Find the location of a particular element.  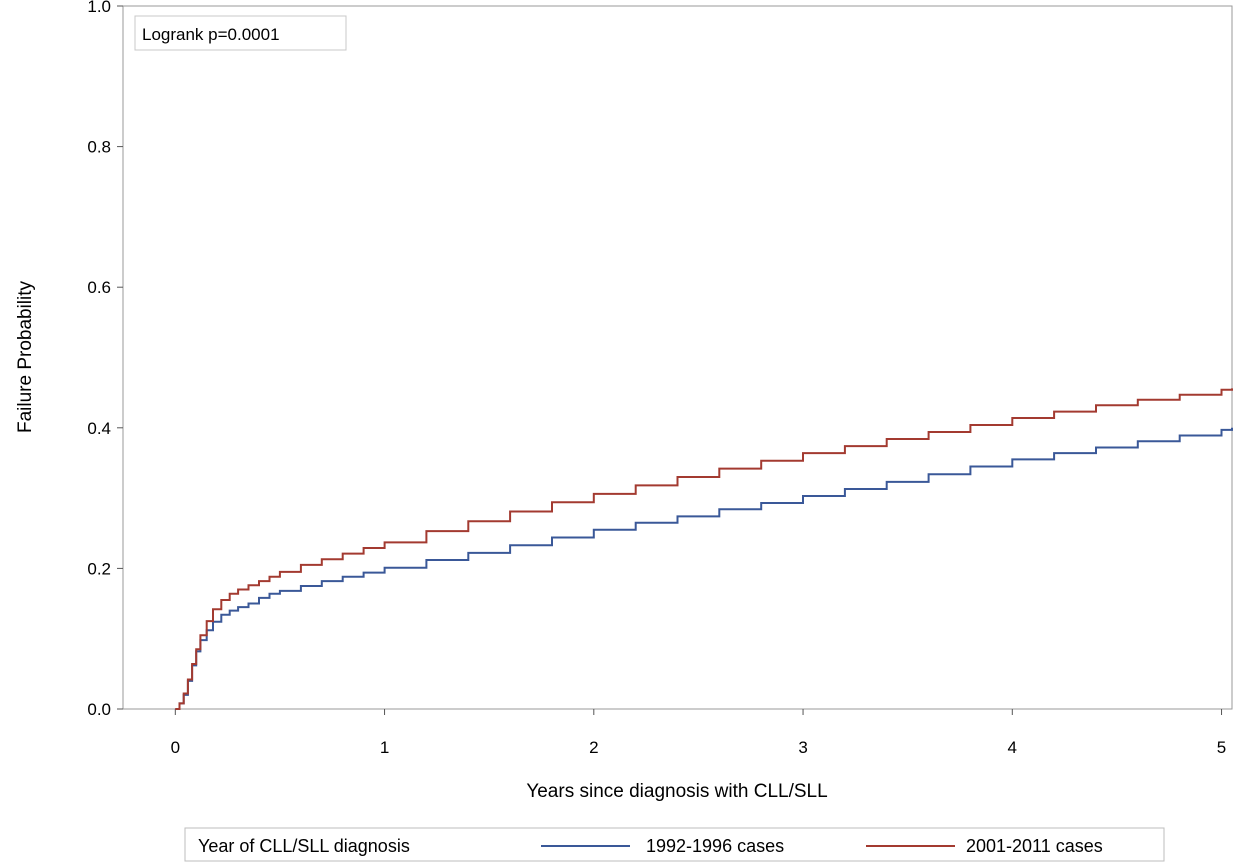

legend-label-2001-2011: 2001-2011 cases is located at coordinates (1034, 846).